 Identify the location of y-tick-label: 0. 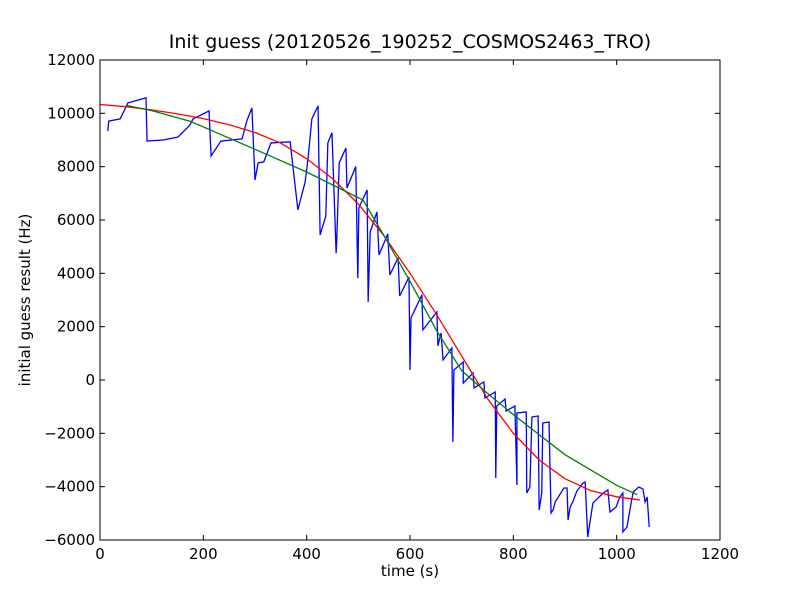
(90, 380).